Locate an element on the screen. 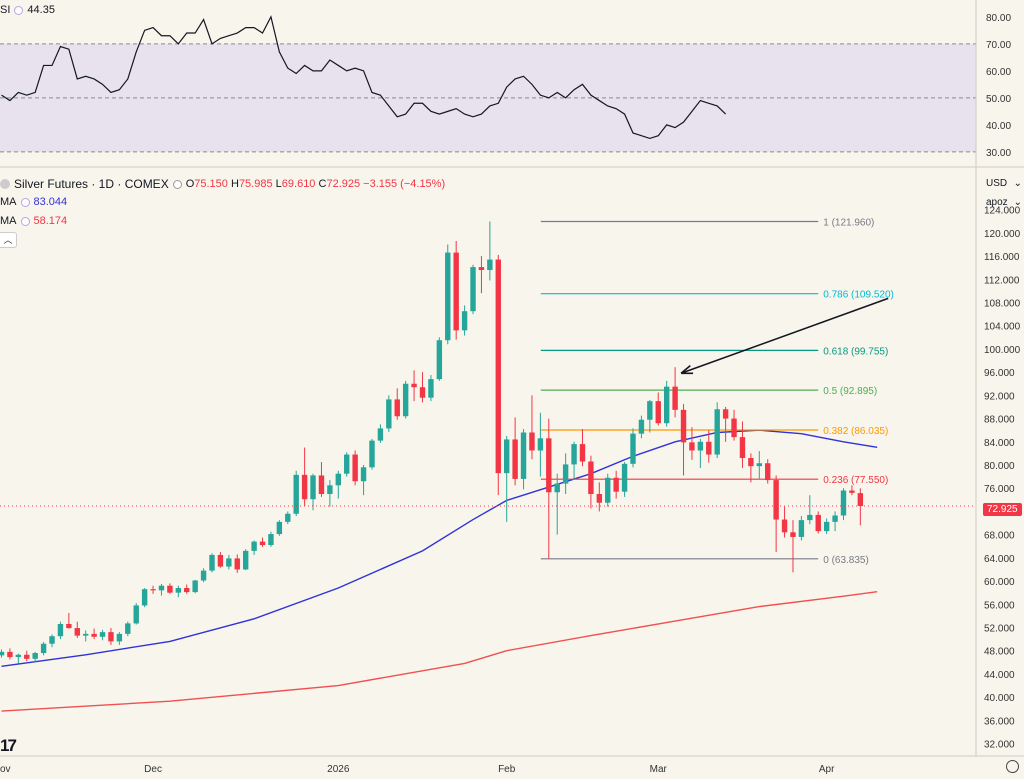  ma200-legend: MA 58.174 is located at coordinates (33, 221).